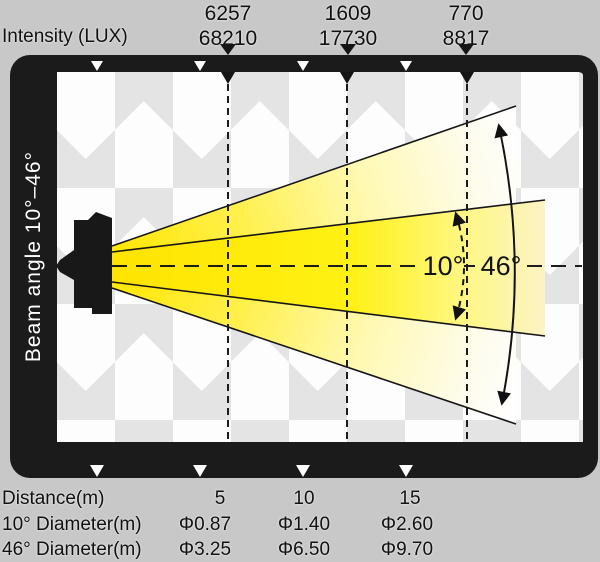 Image resolution: width=600 pixels, height=562 pixels. What do you see at coordinates (348, 38) in the screenshot?
I see `intensity-value-row2: 17730` at bounding box center [348, 38].